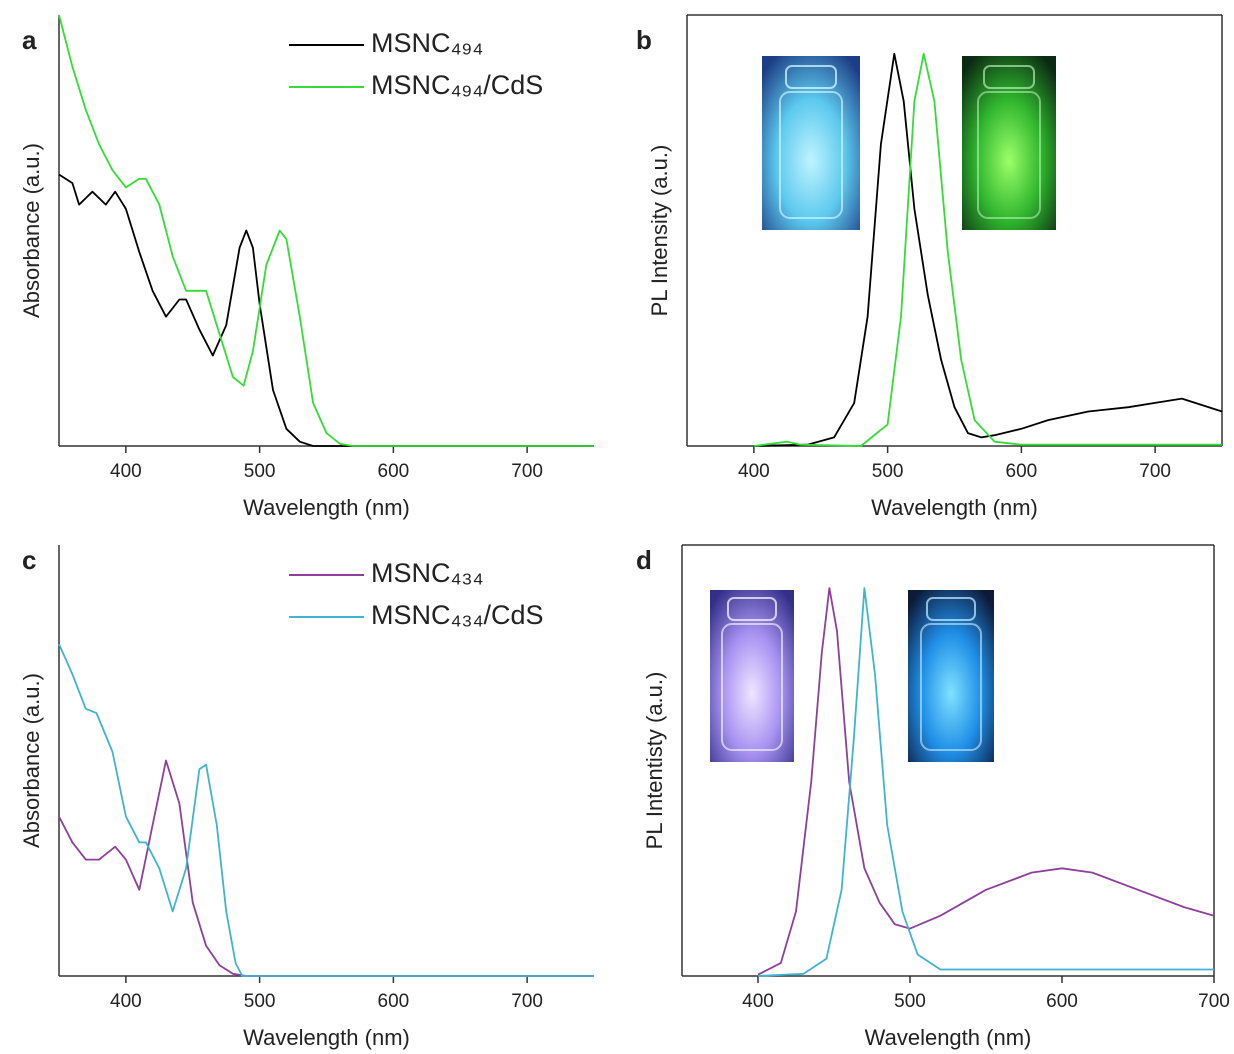 This screenshot has width=1234, height=1054. What do you see at coordinates (659, 231) in the screenshot?
I see `y-axis-label: PL Intensity (a.u.)` at bounding box center [659, 231].